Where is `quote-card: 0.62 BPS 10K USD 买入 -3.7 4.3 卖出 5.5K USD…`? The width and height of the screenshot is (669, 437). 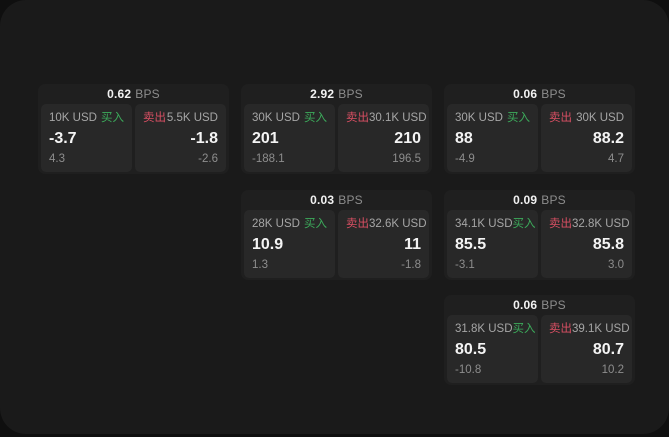 quote-card: 0.62 BPS 10K USD 买入 -3.7 4.3 卖出 5.5K USD… is located at coordinates (133, 129).